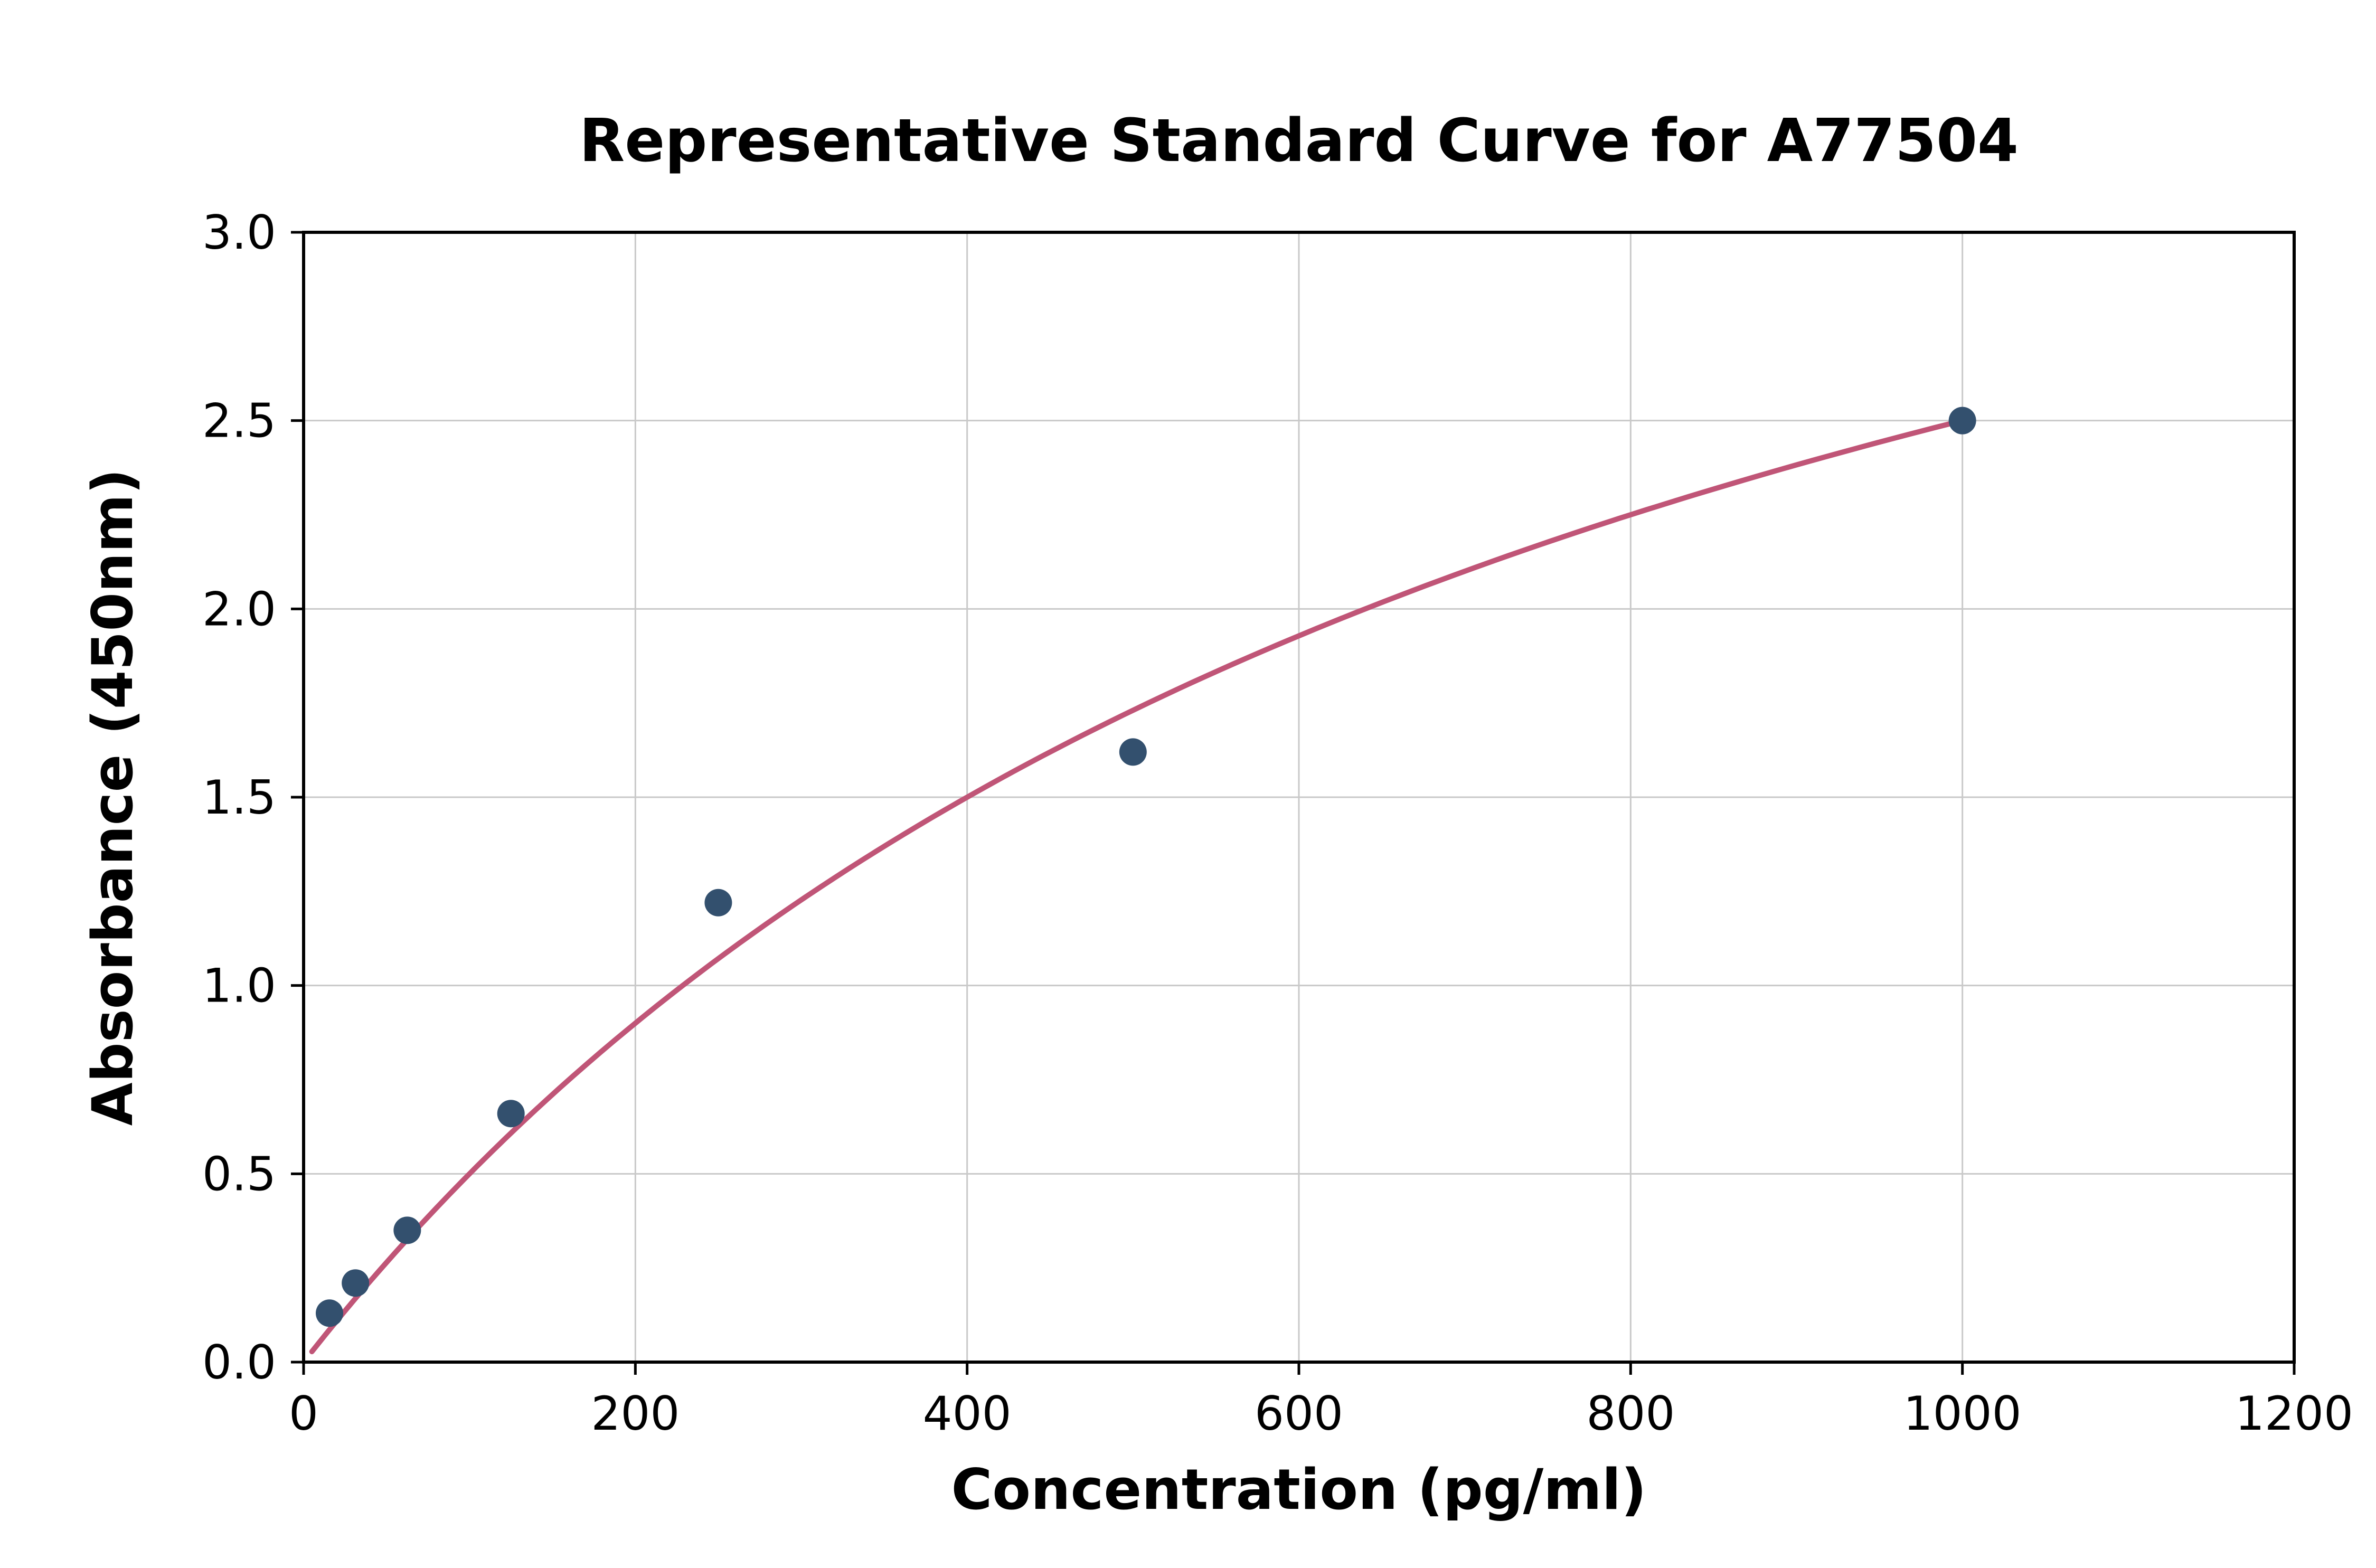 The image size is (2376, 1568). Describe the element at coordinates (1299, 1413) in the screenshot. I see `x-tick-label: 600` at that location.